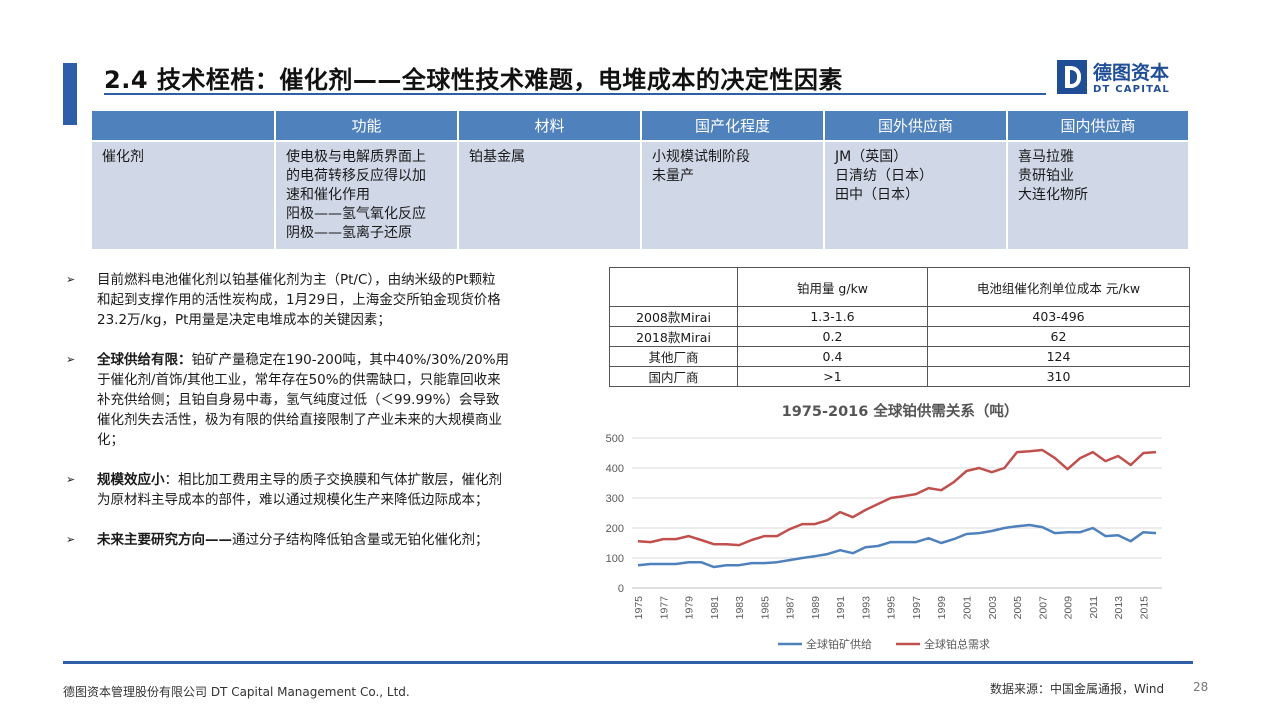 The height and width of the screenshot is (720, 1280). Describe the element at coordinates (900, 412) in the screenshot. I see `chart-title: 1975-2016 全球铂供需关系（吨）` at that location.